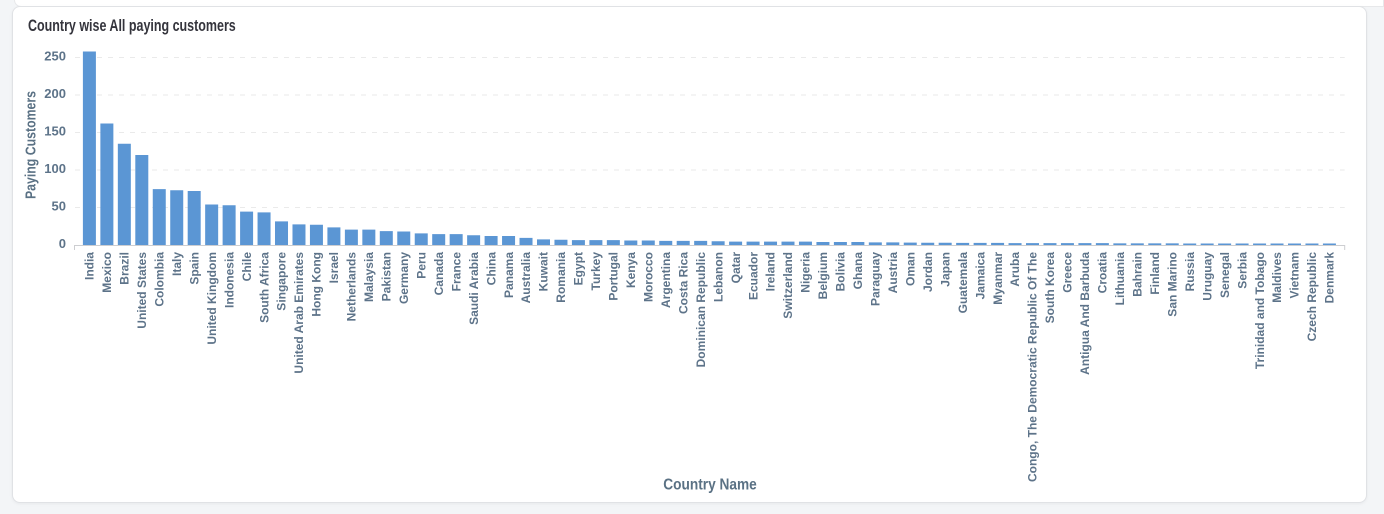 This screenshot has height=514, width=1384. I want to click on svg-text: Nigeria, so click(806, 272).